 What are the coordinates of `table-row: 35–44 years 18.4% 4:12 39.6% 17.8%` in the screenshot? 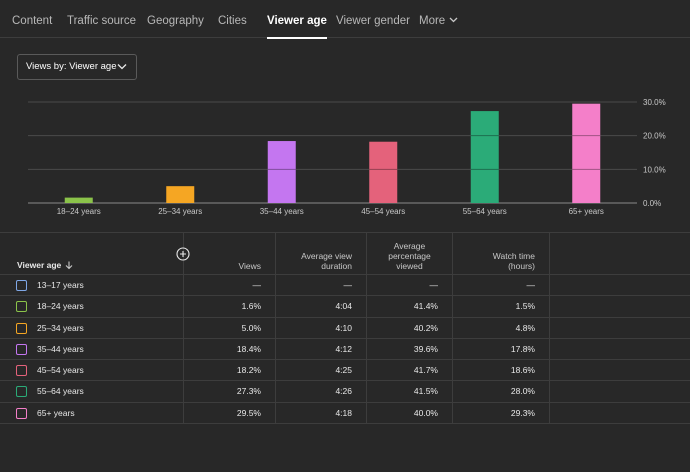 It's located at (345, 349).